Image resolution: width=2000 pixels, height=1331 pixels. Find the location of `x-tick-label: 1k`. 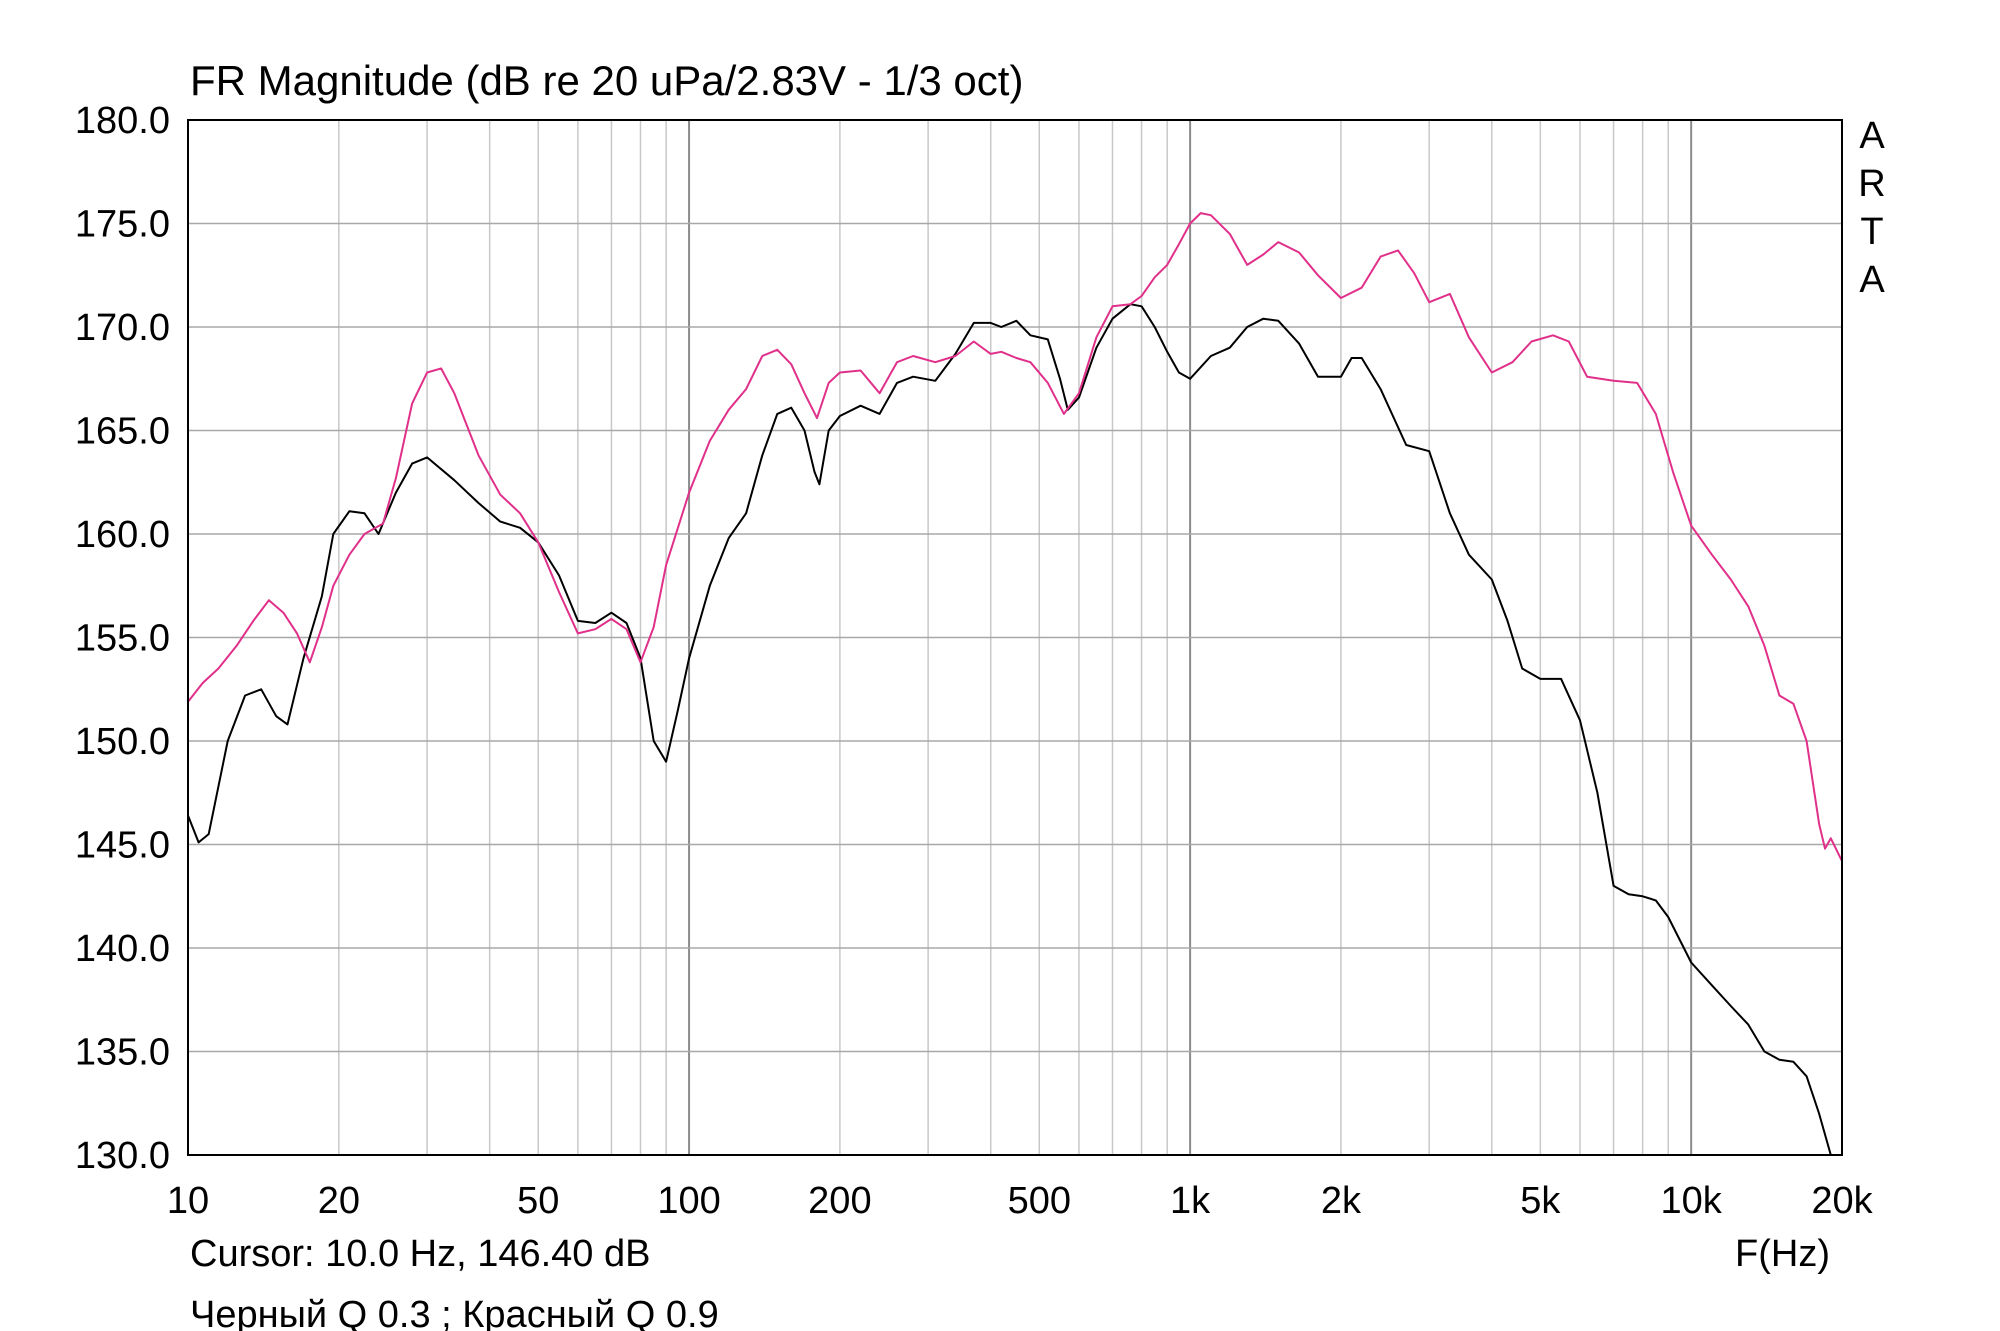

x-tick-label: 1k is located at coordinates (1190, 1201).